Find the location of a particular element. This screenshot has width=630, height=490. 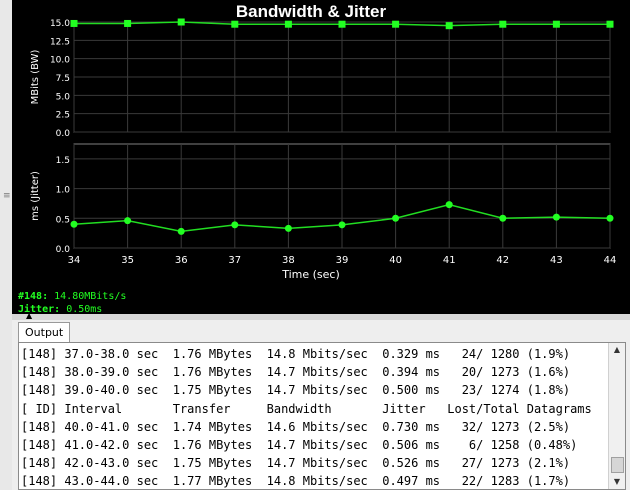

resize-grip-icon: ≡ is located at coordinates (7, 196).